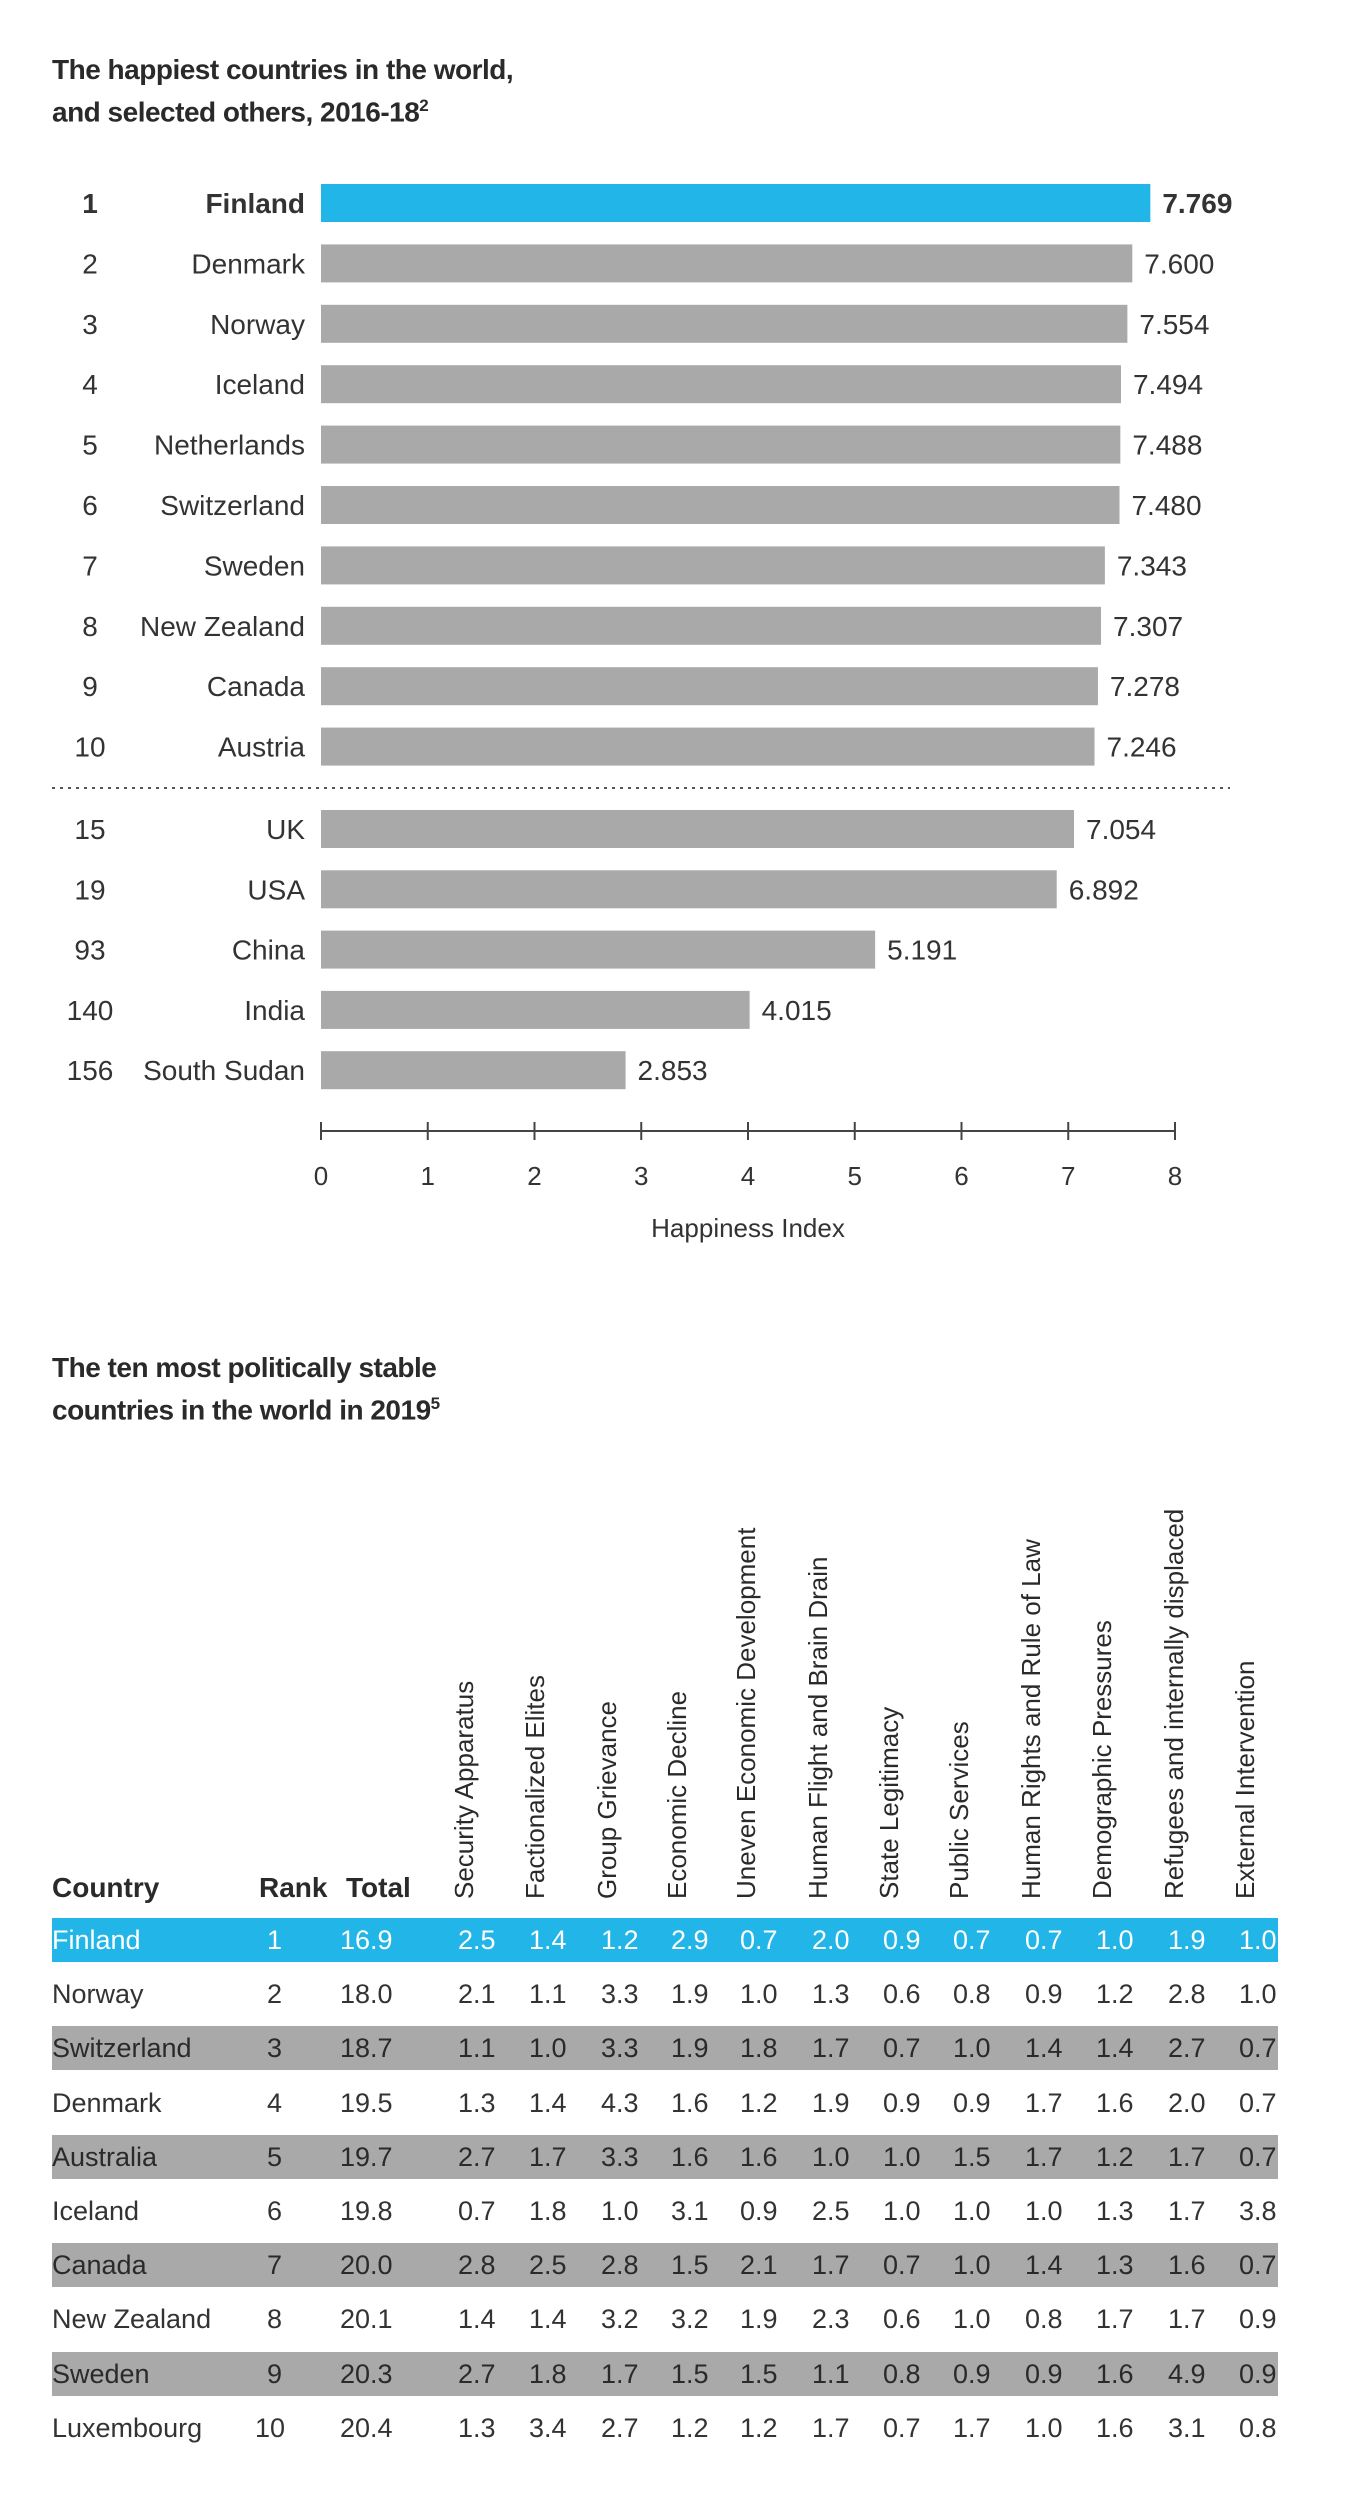  Describe the element at coordinates (90, 686) in the screenshot. I see `rank-label: 9` at that location.